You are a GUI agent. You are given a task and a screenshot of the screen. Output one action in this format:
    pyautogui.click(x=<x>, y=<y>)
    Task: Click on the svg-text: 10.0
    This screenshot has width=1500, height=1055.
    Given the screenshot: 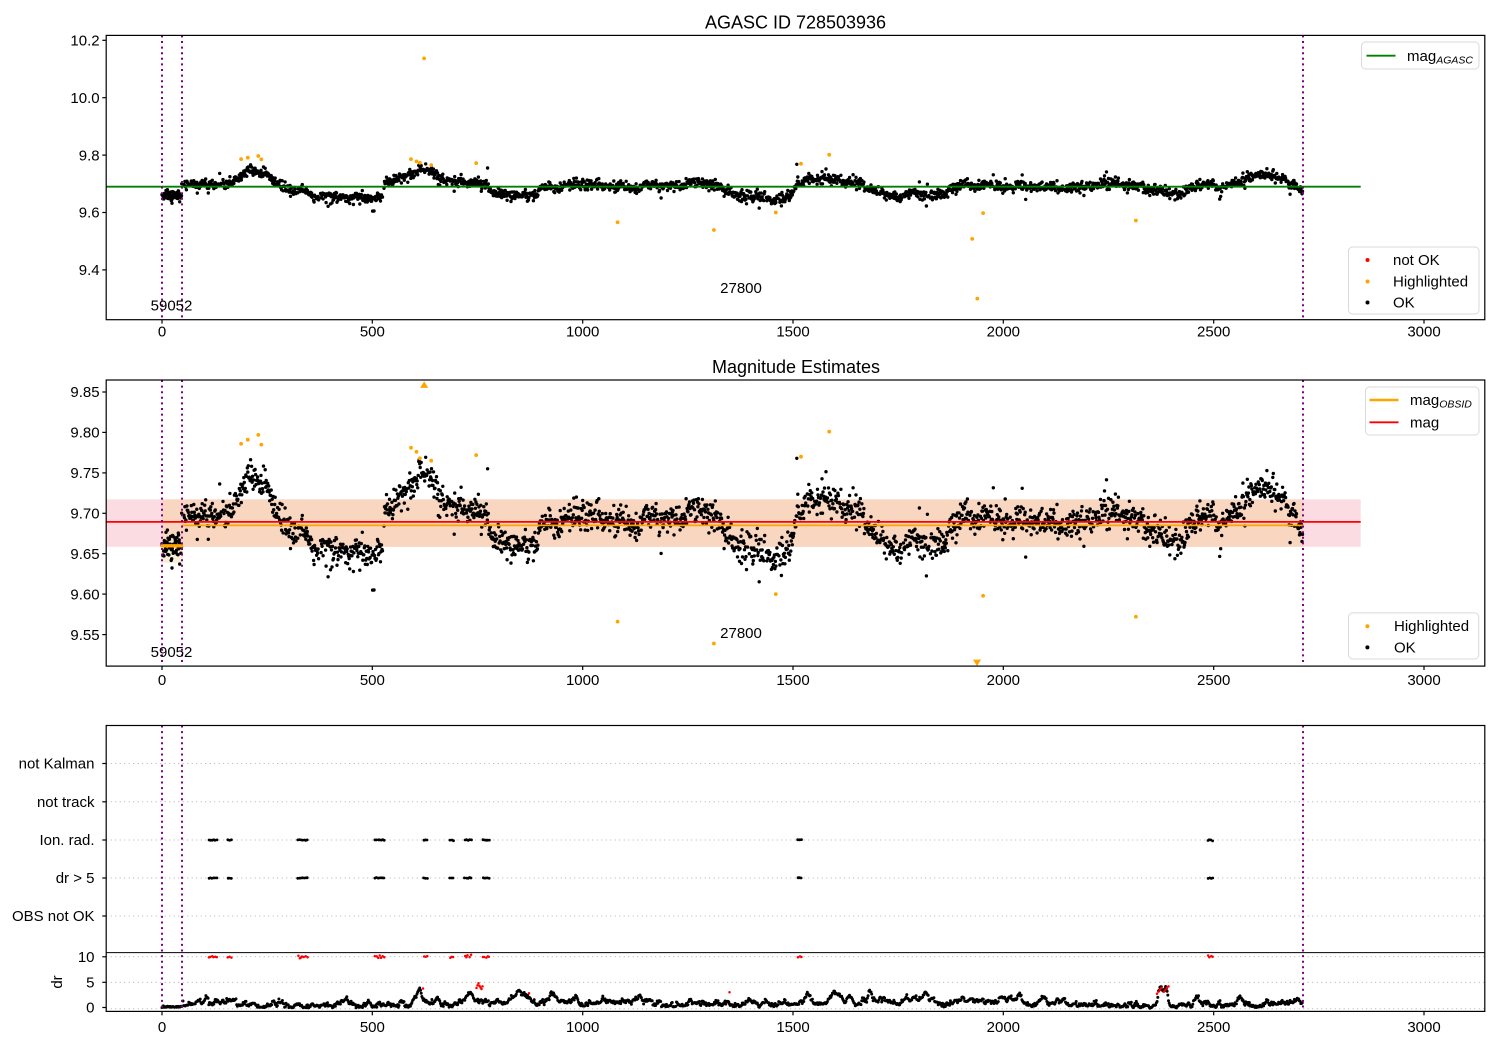 What is the action you would take?
    pyautogui.click(x=84, y=98)
    